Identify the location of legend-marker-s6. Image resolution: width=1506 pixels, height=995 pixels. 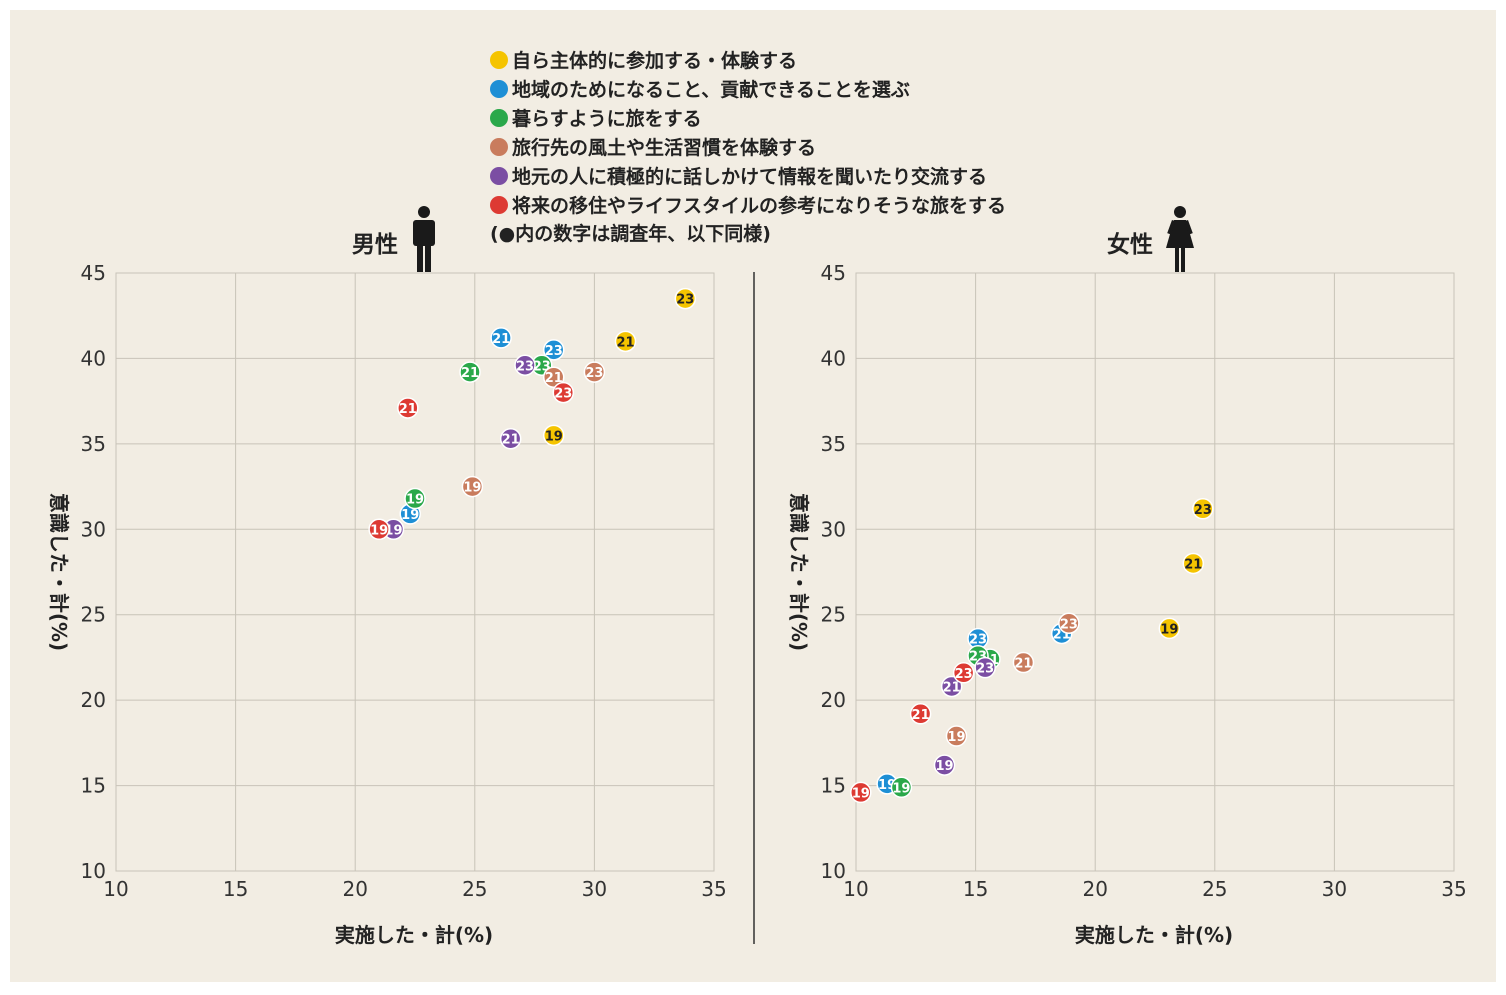
(499, 205).